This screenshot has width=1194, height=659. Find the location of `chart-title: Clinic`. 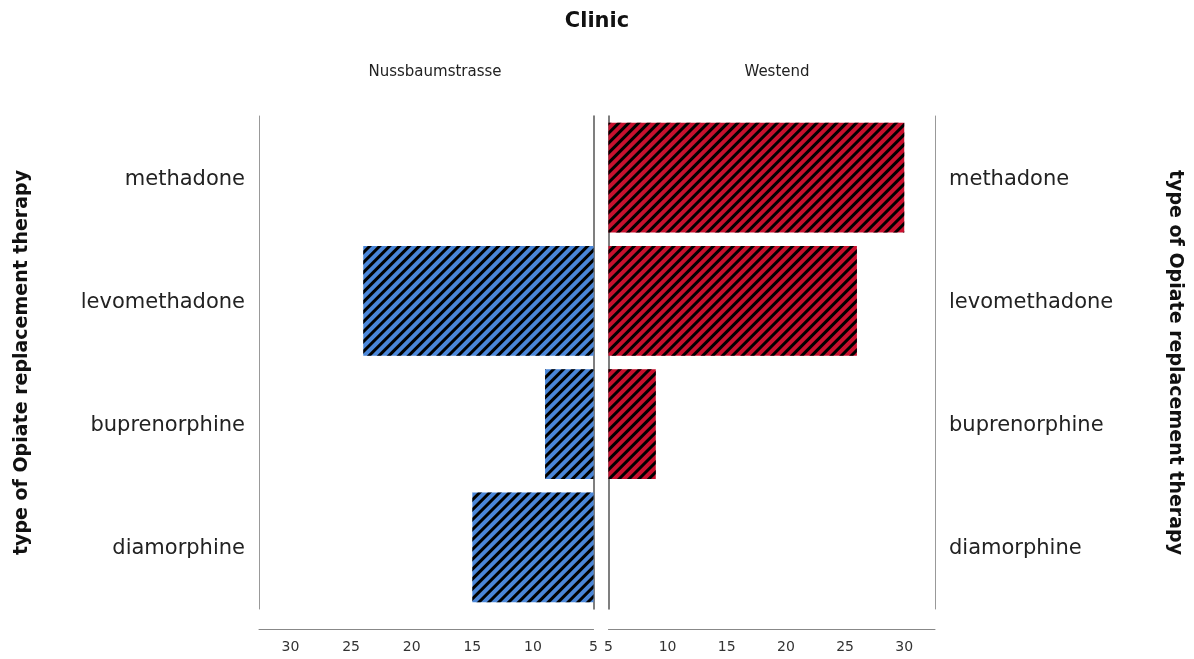

chart-title: Clinic is located at coordinates (597, 20).